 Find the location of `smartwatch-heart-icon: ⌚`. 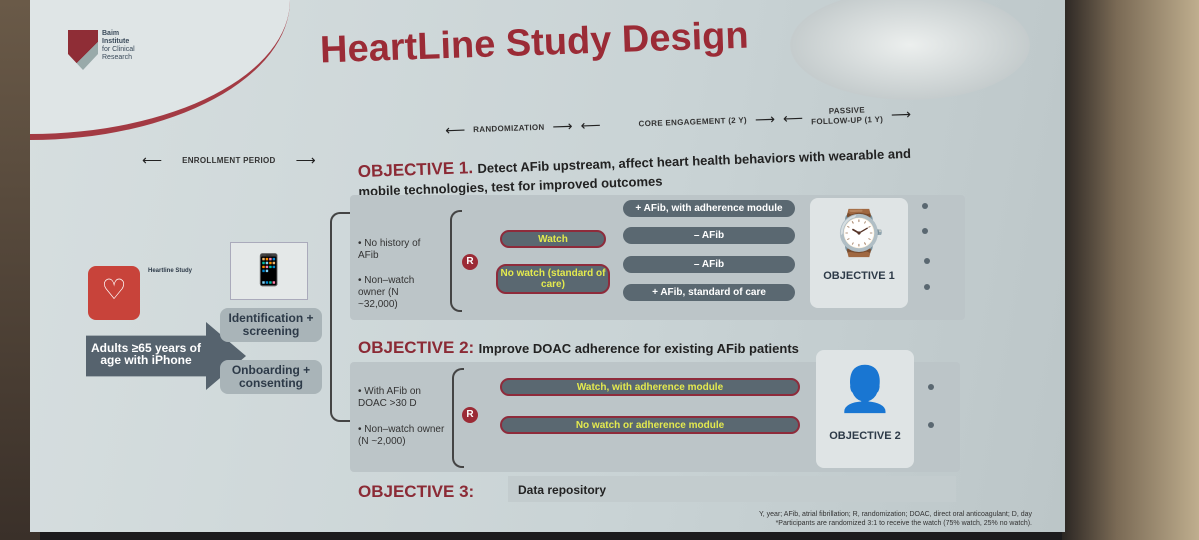

smartwatch-heart-icon: ⌚ is located at coordinates (859, 233).